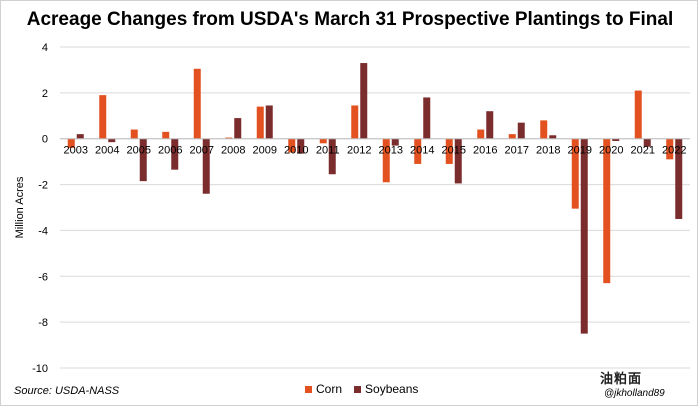 The image size is (700, 408). What do you see at coordinates (575, 173) in the screenshot?
I see `bar-corn-2019` at bounding box center [575, 173].